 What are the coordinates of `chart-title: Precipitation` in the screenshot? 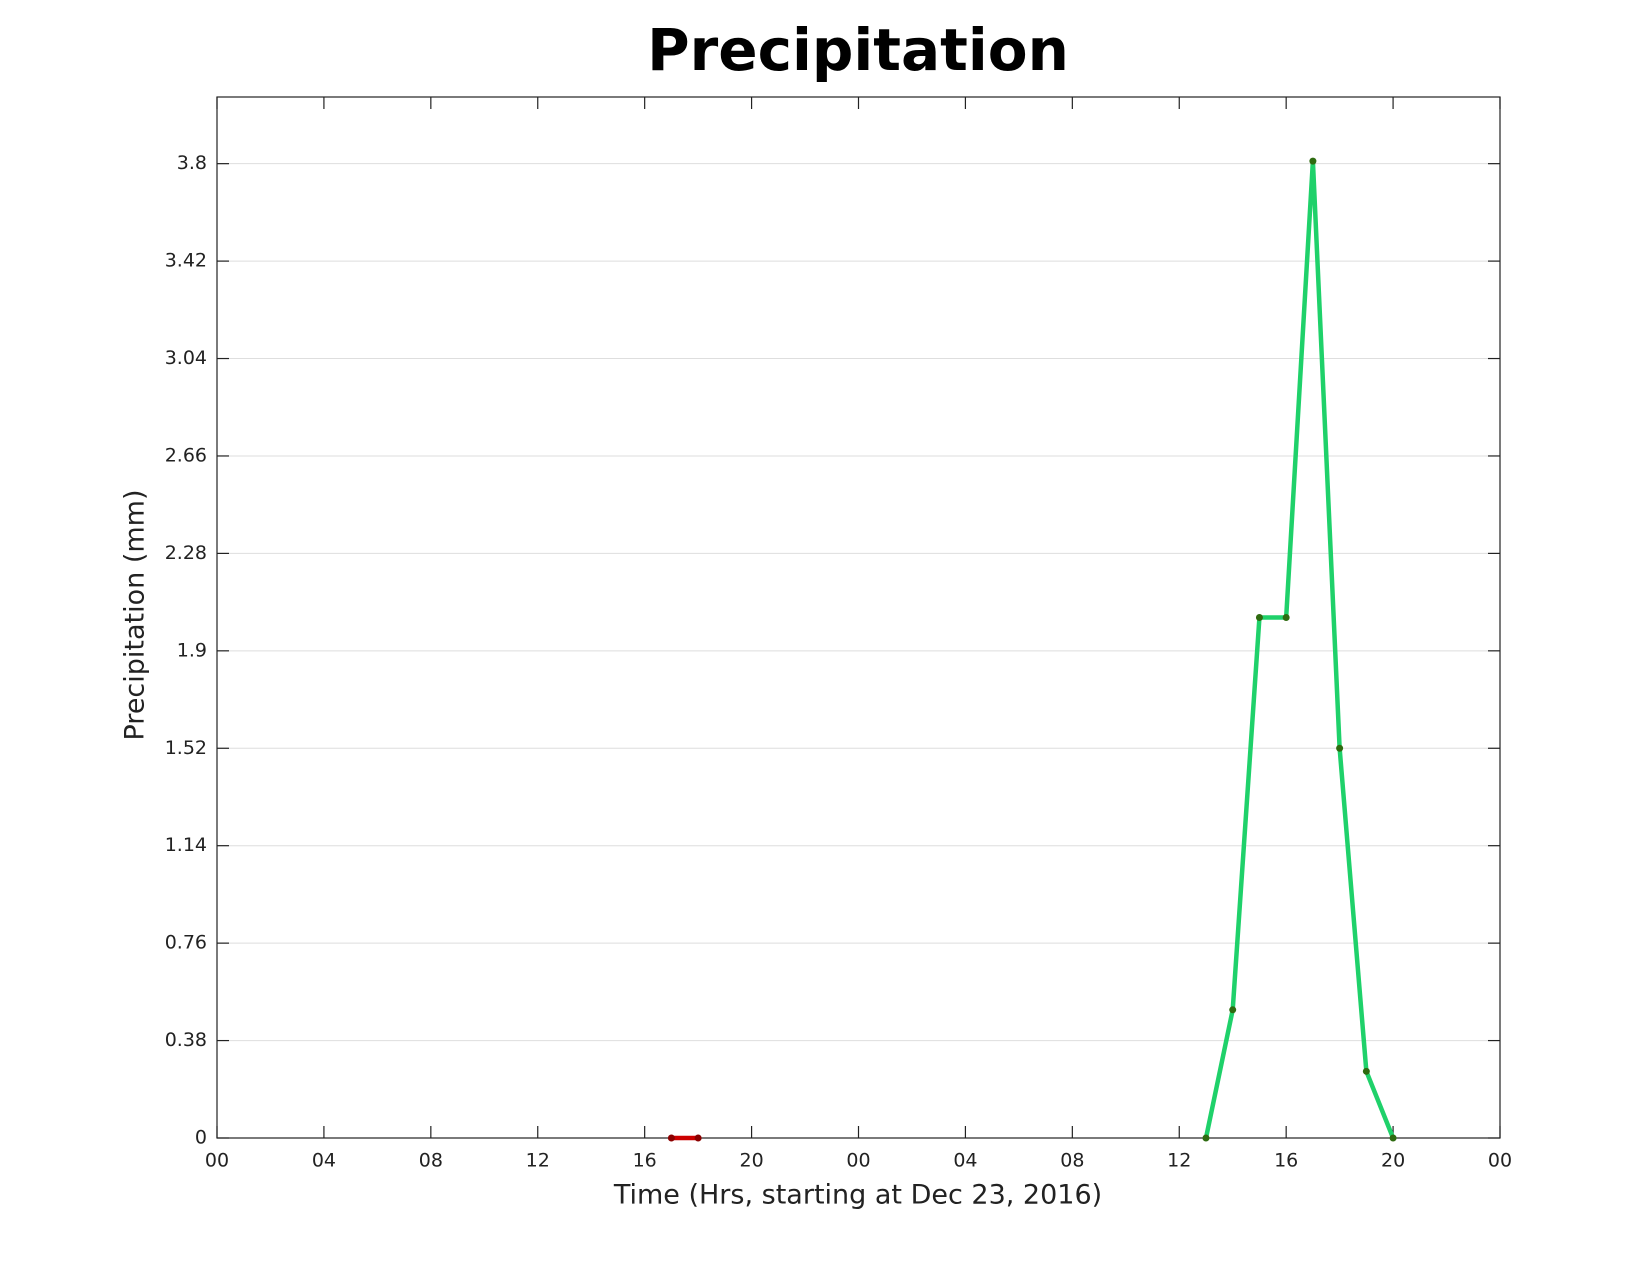 It's located at (858, 50).